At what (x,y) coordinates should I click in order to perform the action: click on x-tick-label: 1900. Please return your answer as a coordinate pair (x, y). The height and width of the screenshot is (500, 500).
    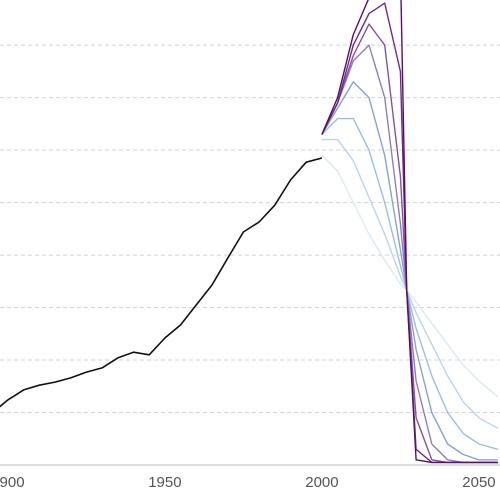
    Looking at the image, I should click on (12, 482).